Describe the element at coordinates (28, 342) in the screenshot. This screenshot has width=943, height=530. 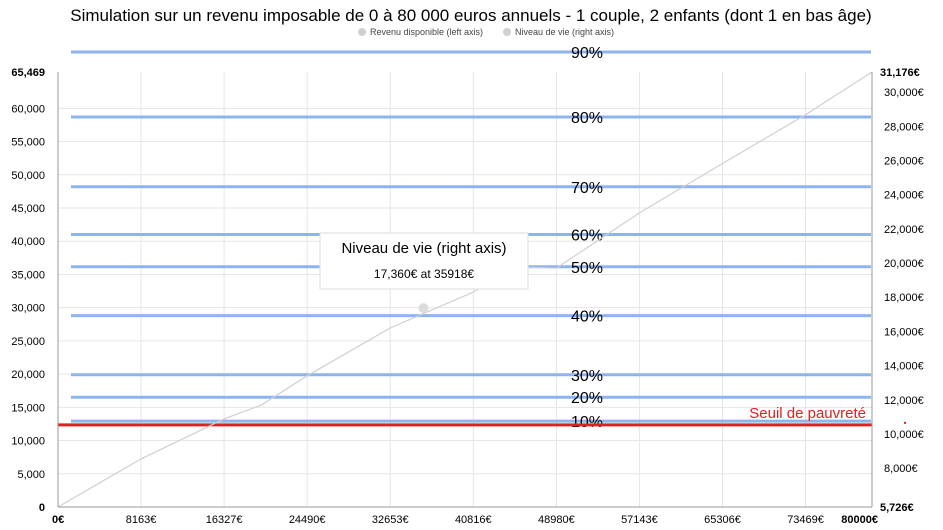
I see `y-left-tick-label: 25,000` at that location.